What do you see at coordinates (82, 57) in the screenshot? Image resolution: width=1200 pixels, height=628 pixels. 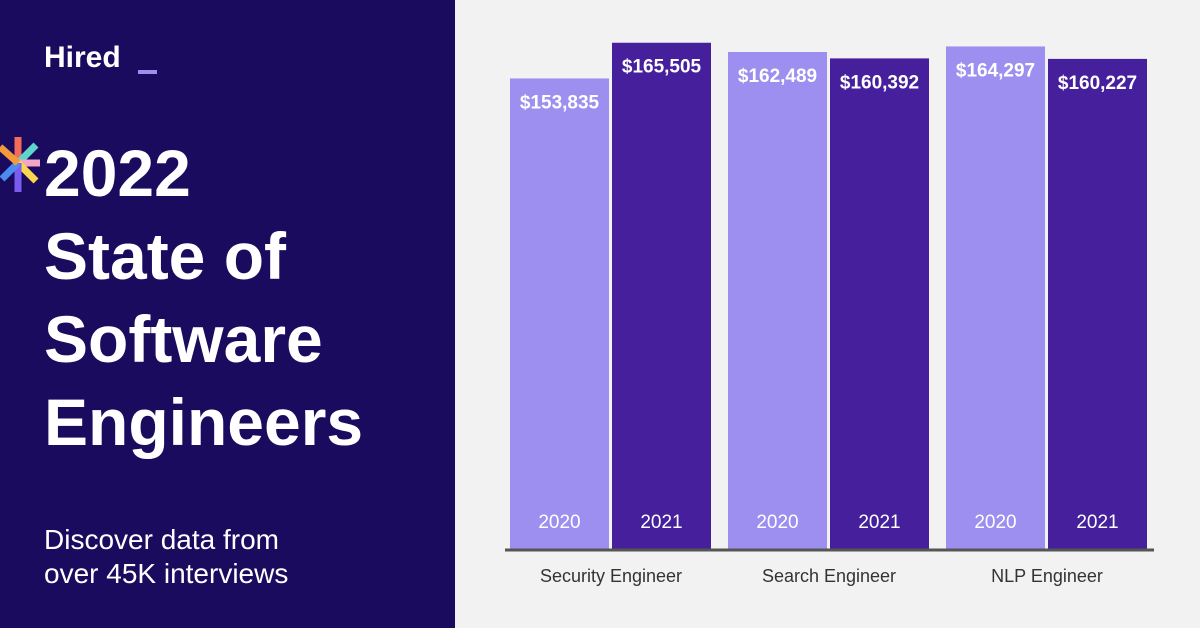 I see `brand: Hired` at bounding box center [82, 57].